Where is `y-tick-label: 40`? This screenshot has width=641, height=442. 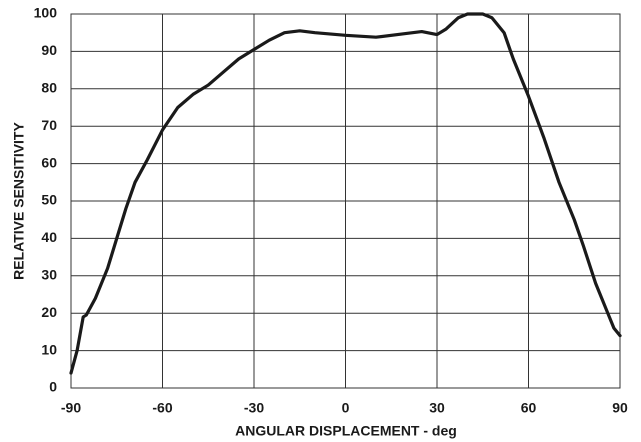
y-tick-label: 40 is located at coordinates (49, 237).